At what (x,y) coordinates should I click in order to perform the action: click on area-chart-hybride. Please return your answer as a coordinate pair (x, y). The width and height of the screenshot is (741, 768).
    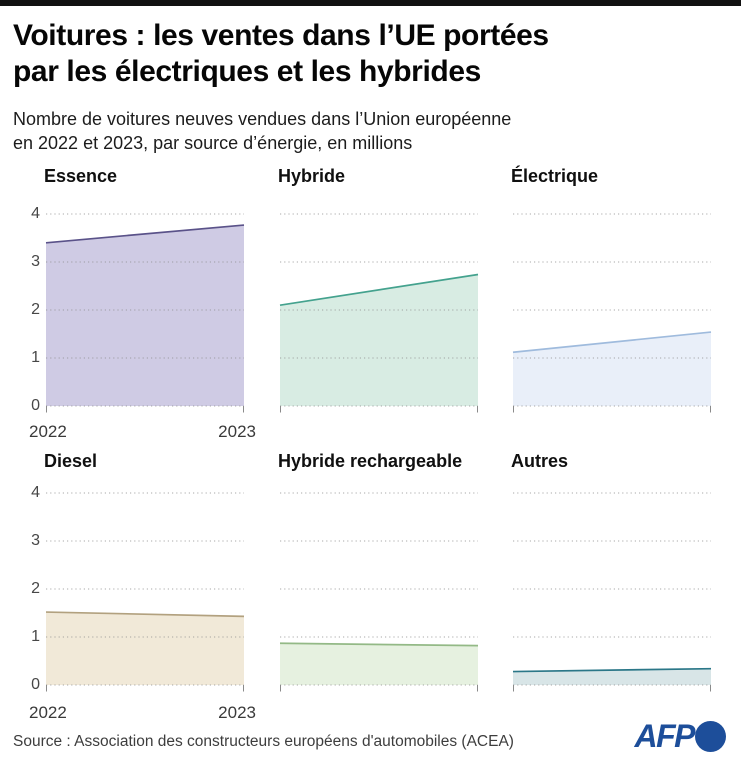
    Looking at the image, I should click on (379, 313).